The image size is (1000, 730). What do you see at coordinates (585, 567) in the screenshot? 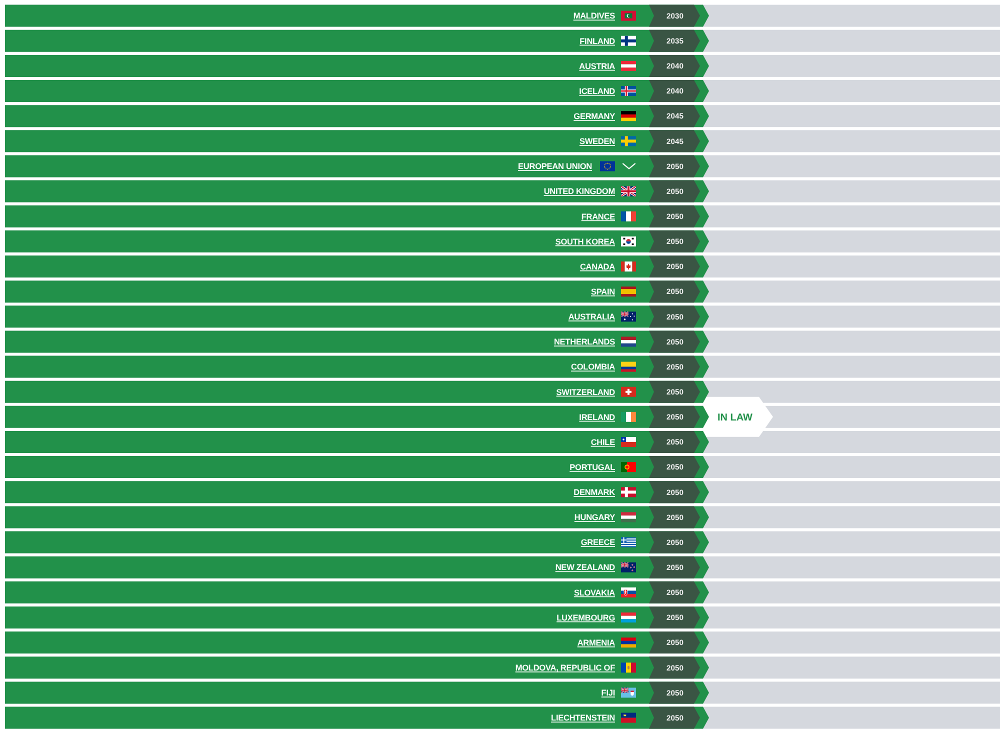
I see `category-label: NEW ZEALAND` at bounding box center [585, 567].